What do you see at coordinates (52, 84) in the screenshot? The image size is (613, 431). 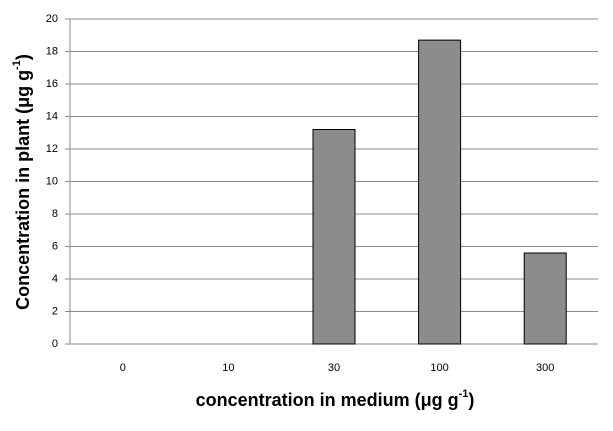 I see `y-tick-label: 16` at bounding box center [52, 84].